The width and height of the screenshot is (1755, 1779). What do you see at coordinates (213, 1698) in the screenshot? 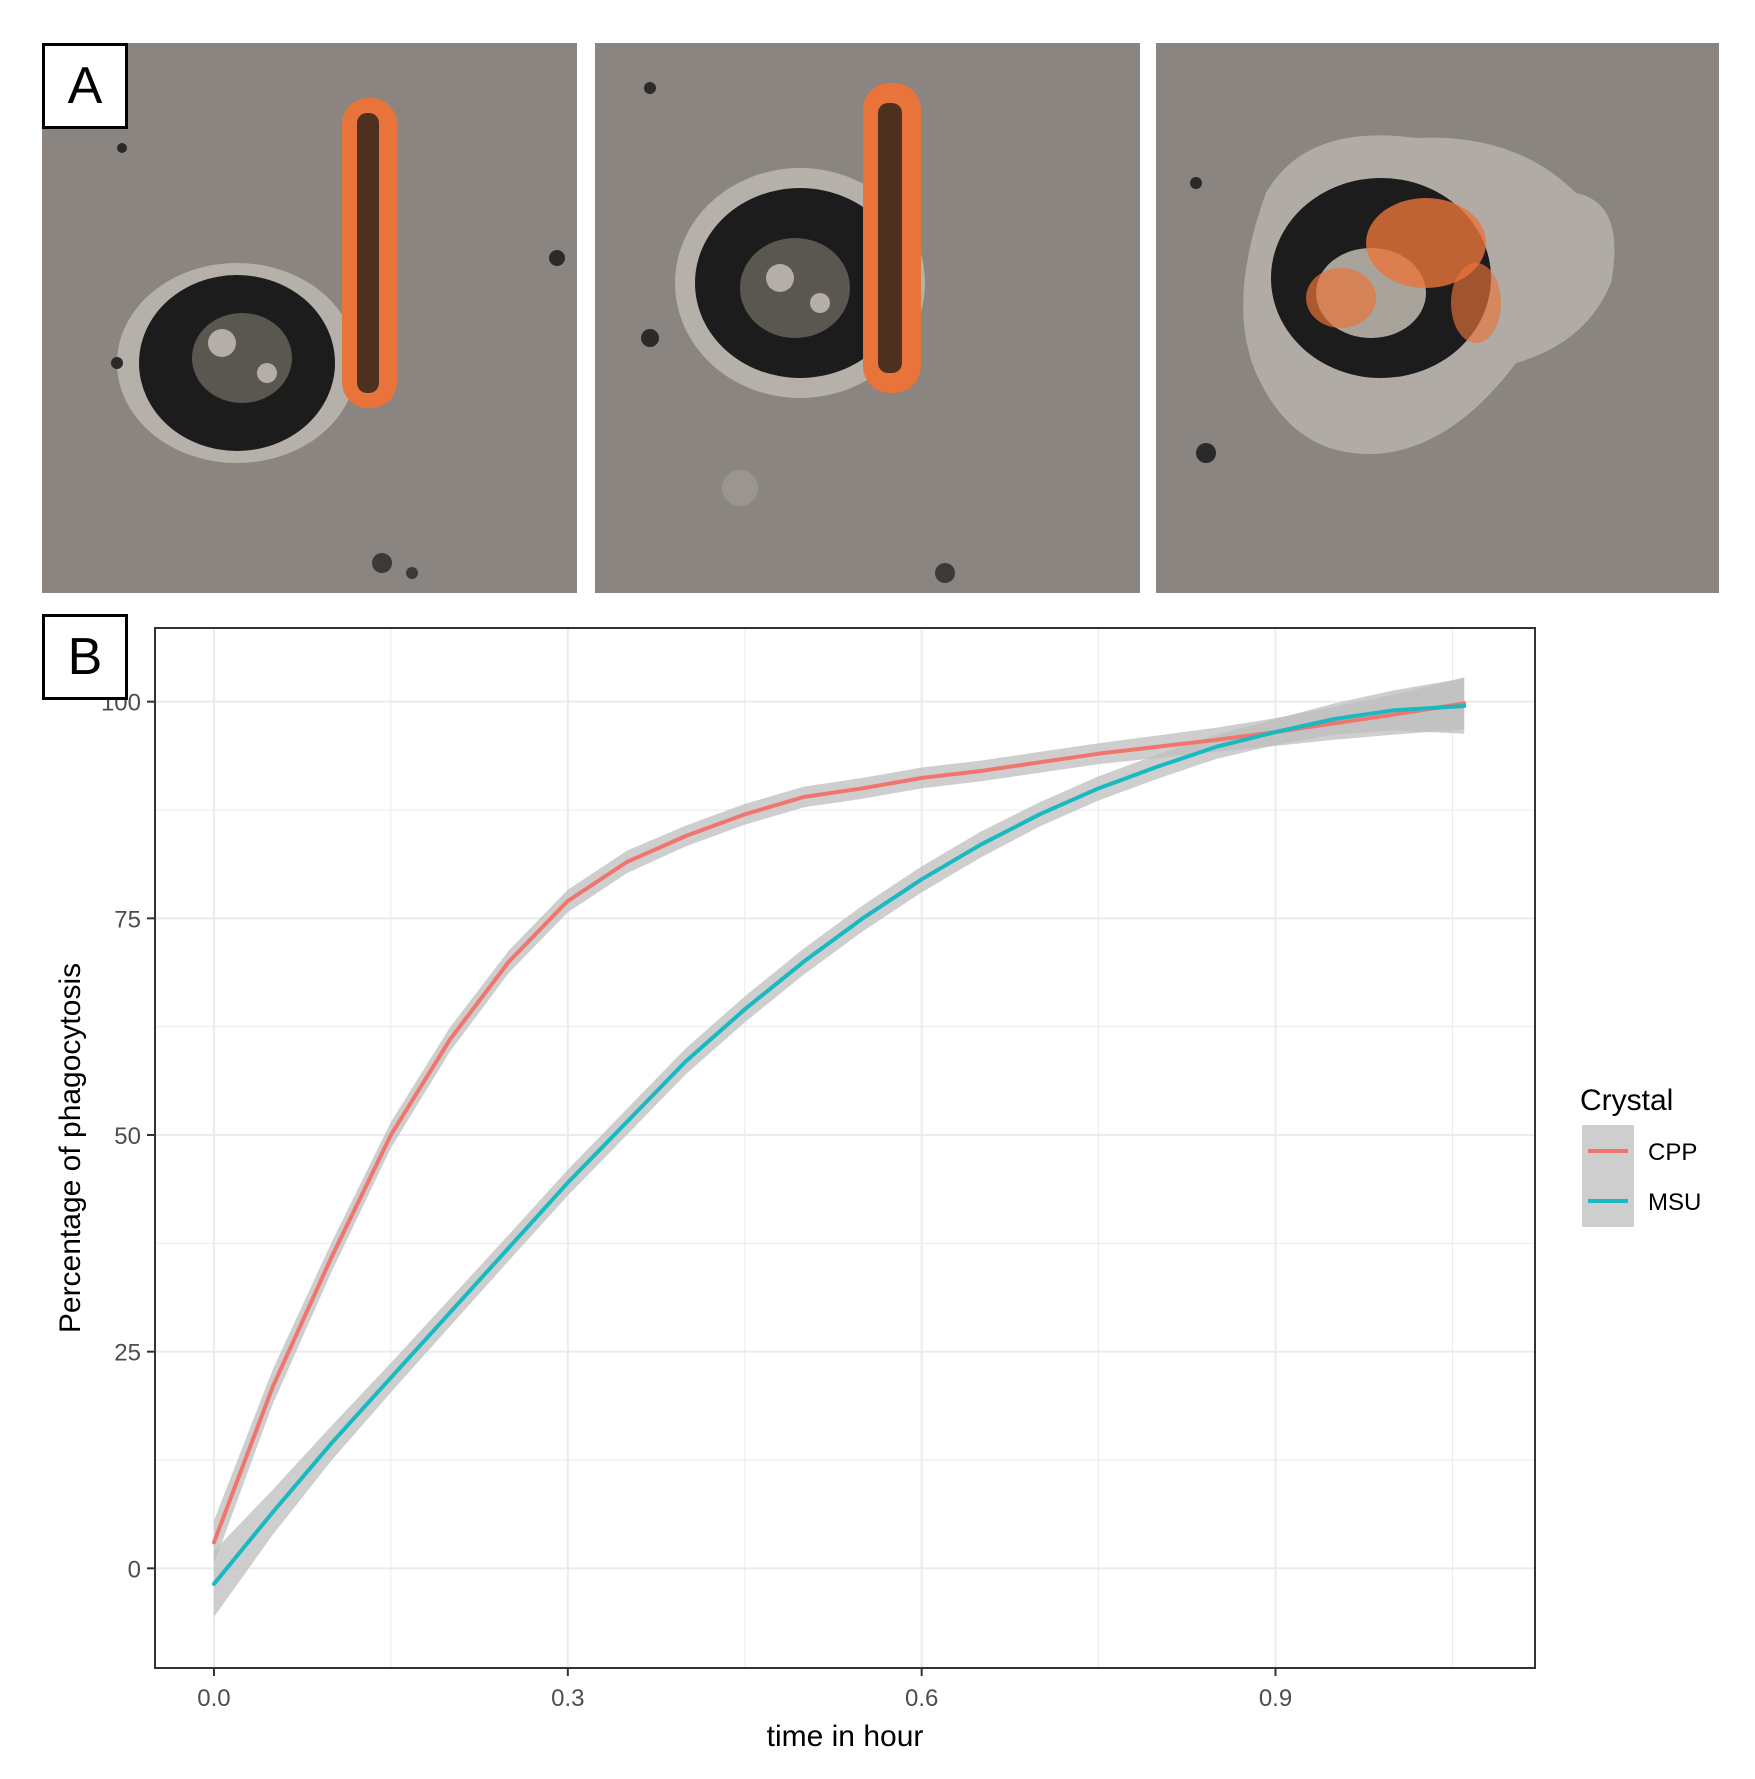
I see `x-tick-label: 0.0` at bounding box center [213, 1698].